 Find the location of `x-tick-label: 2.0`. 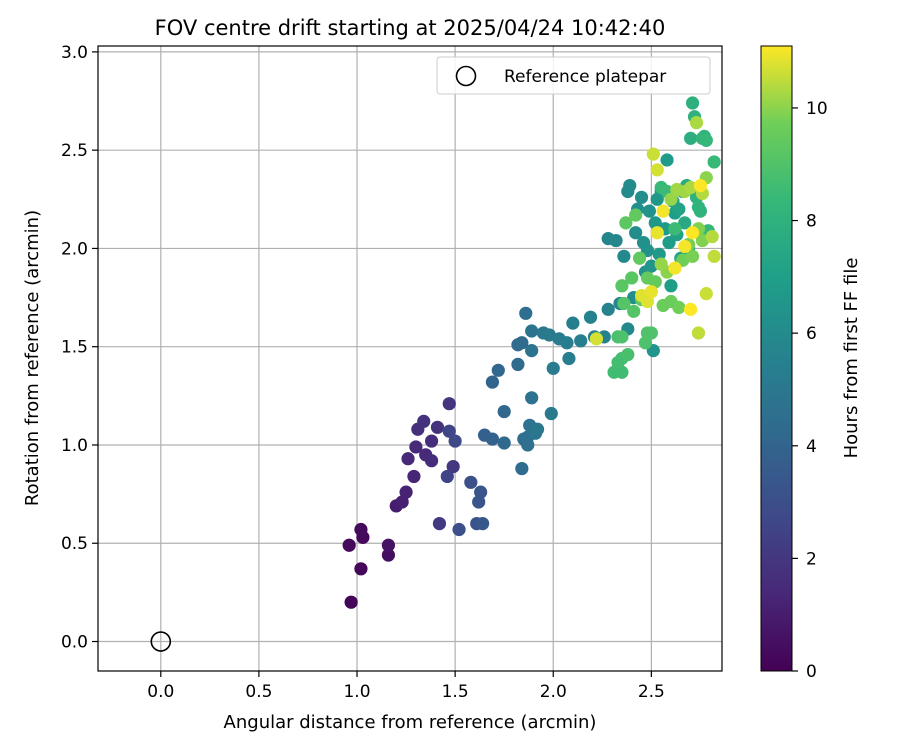

x-tick-label: 2.0 is located at coordinates (553, 692).